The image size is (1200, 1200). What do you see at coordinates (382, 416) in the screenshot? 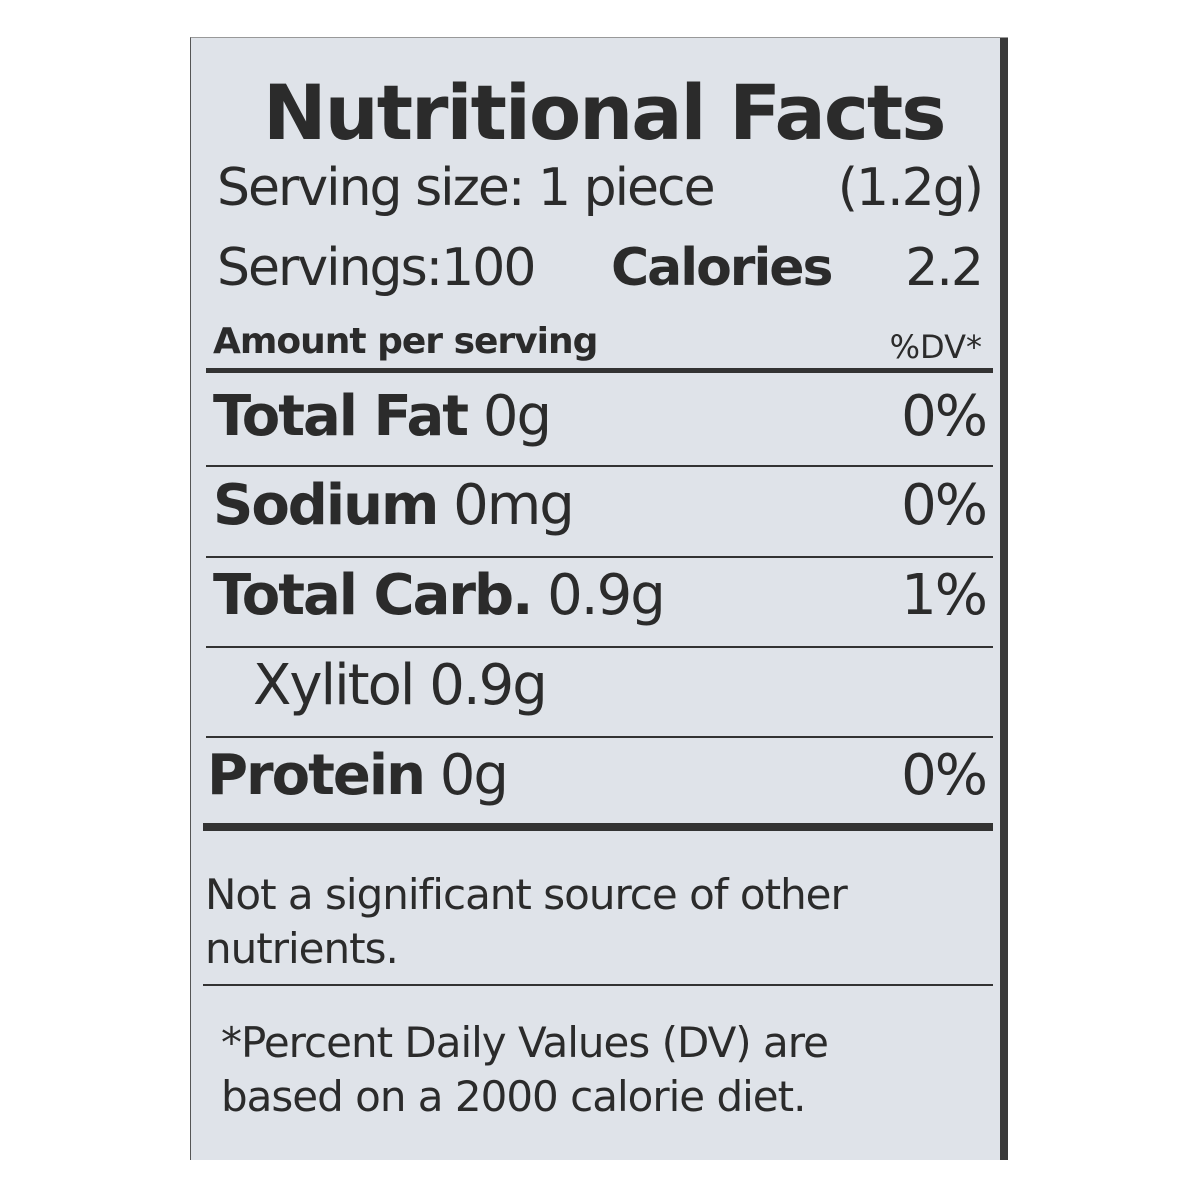
I see `row-total-fat: Total Fat 0g` at bounding box center [382, 416].